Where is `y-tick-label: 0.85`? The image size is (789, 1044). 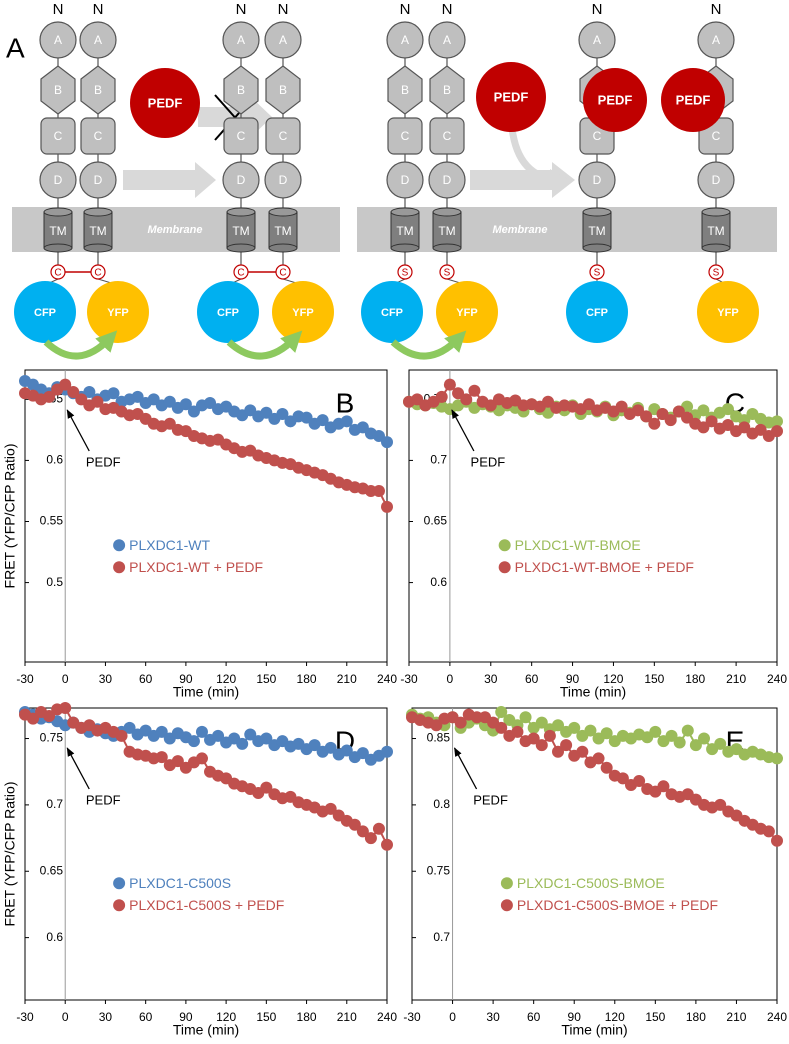 y-tick-label: 0.85 is located at coordinates (439, 738).